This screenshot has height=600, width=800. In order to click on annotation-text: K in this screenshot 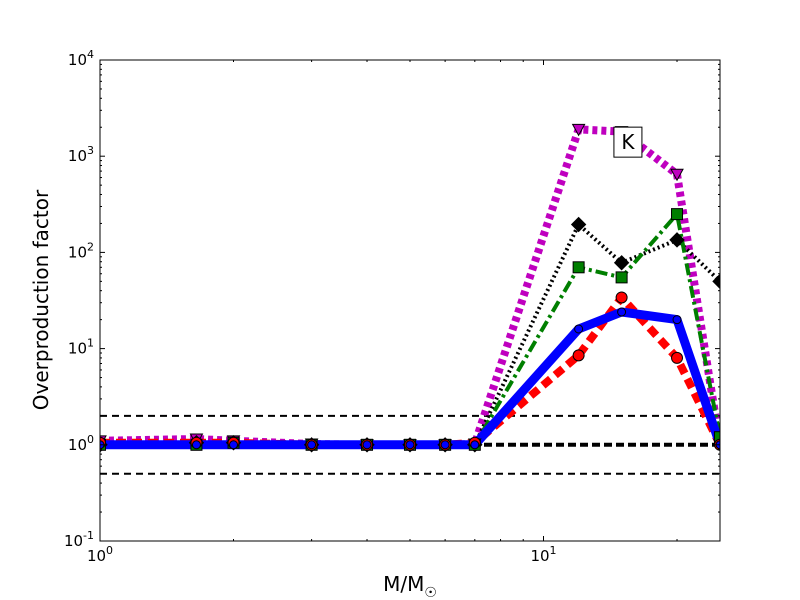, I will do `click(628, 142)`.